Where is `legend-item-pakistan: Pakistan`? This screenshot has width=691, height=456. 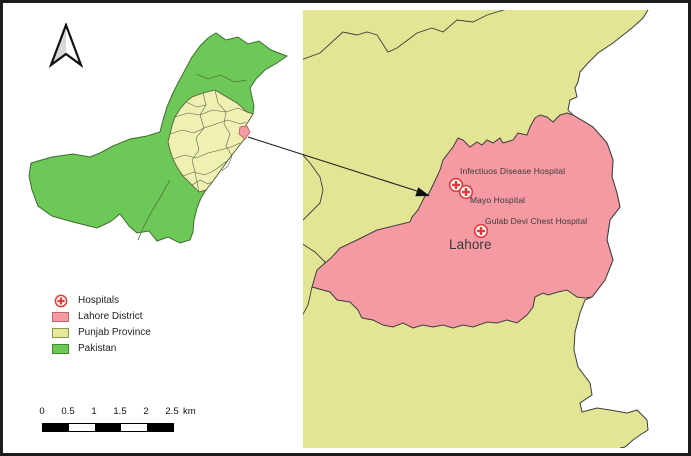
legend-item-pakistan: Pakistan is located at coordinates (101, 348).